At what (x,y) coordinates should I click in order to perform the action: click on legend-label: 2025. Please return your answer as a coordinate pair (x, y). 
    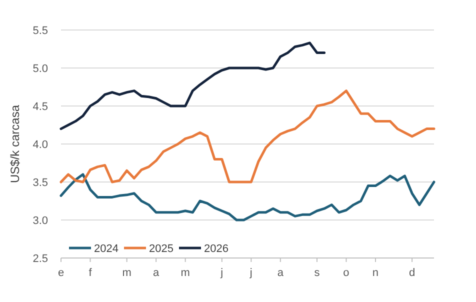
    Looking at the image, I should click on (161, 249).